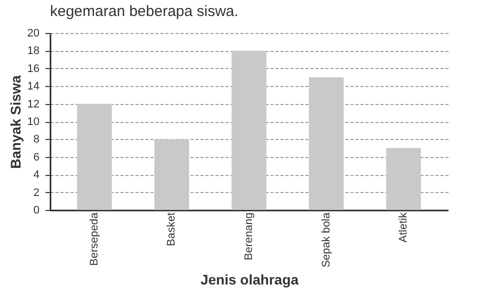  Describe the element at coordinates (15, 122) in the screenshot. I see `y-axis-title: Banyak Siswa` at that location.